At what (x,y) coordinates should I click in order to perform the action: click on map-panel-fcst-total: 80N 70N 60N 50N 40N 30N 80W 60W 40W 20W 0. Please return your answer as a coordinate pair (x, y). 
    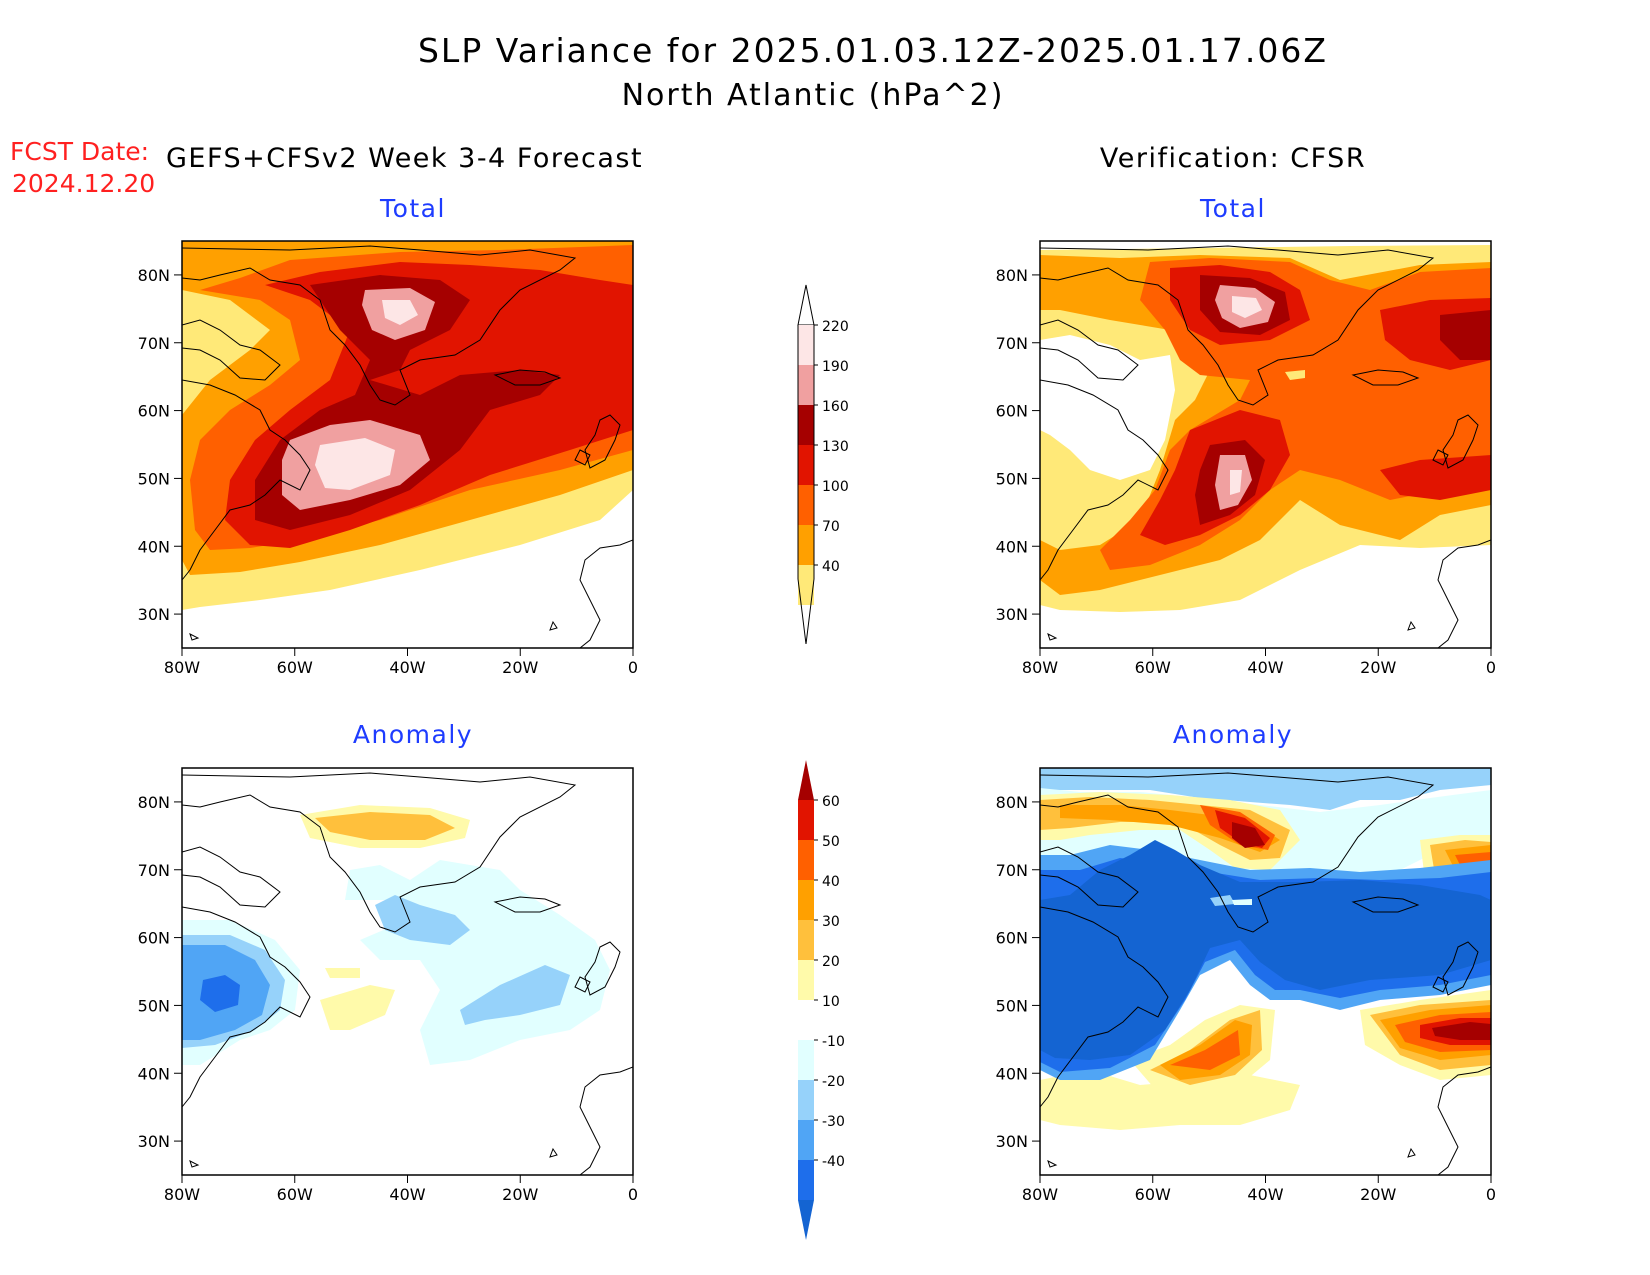
    Looking at the image, I should click on (388, 458).